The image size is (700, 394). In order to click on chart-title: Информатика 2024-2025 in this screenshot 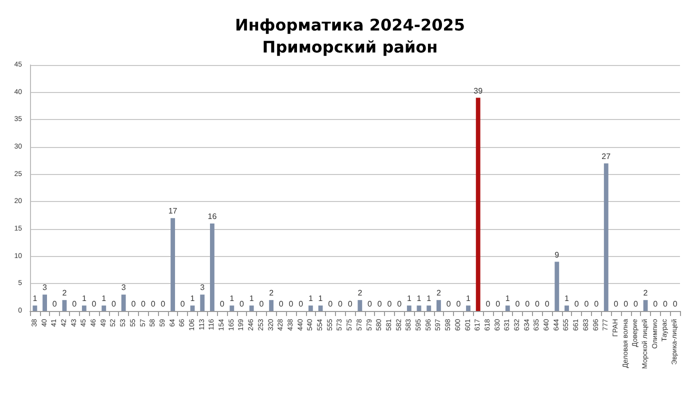, I will do `click(350, 25)`.